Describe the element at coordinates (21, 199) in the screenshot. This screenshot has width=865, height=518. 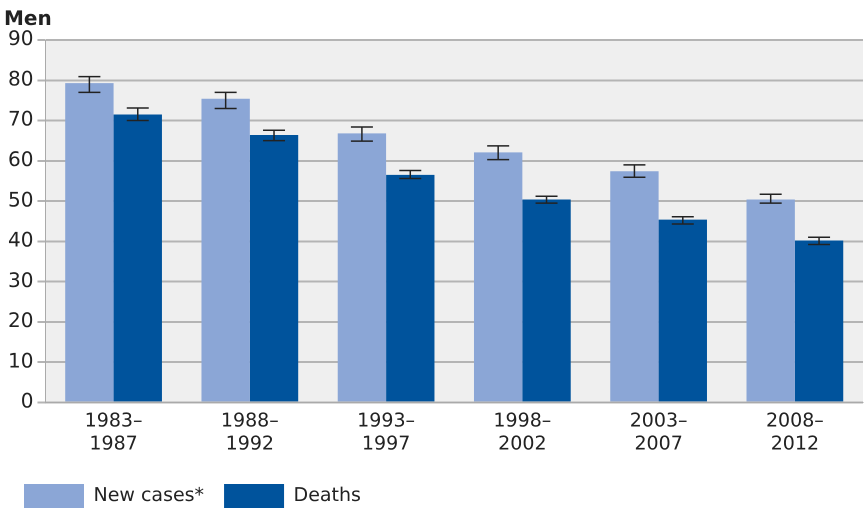
I see `y-tick-label: 50` at that location.